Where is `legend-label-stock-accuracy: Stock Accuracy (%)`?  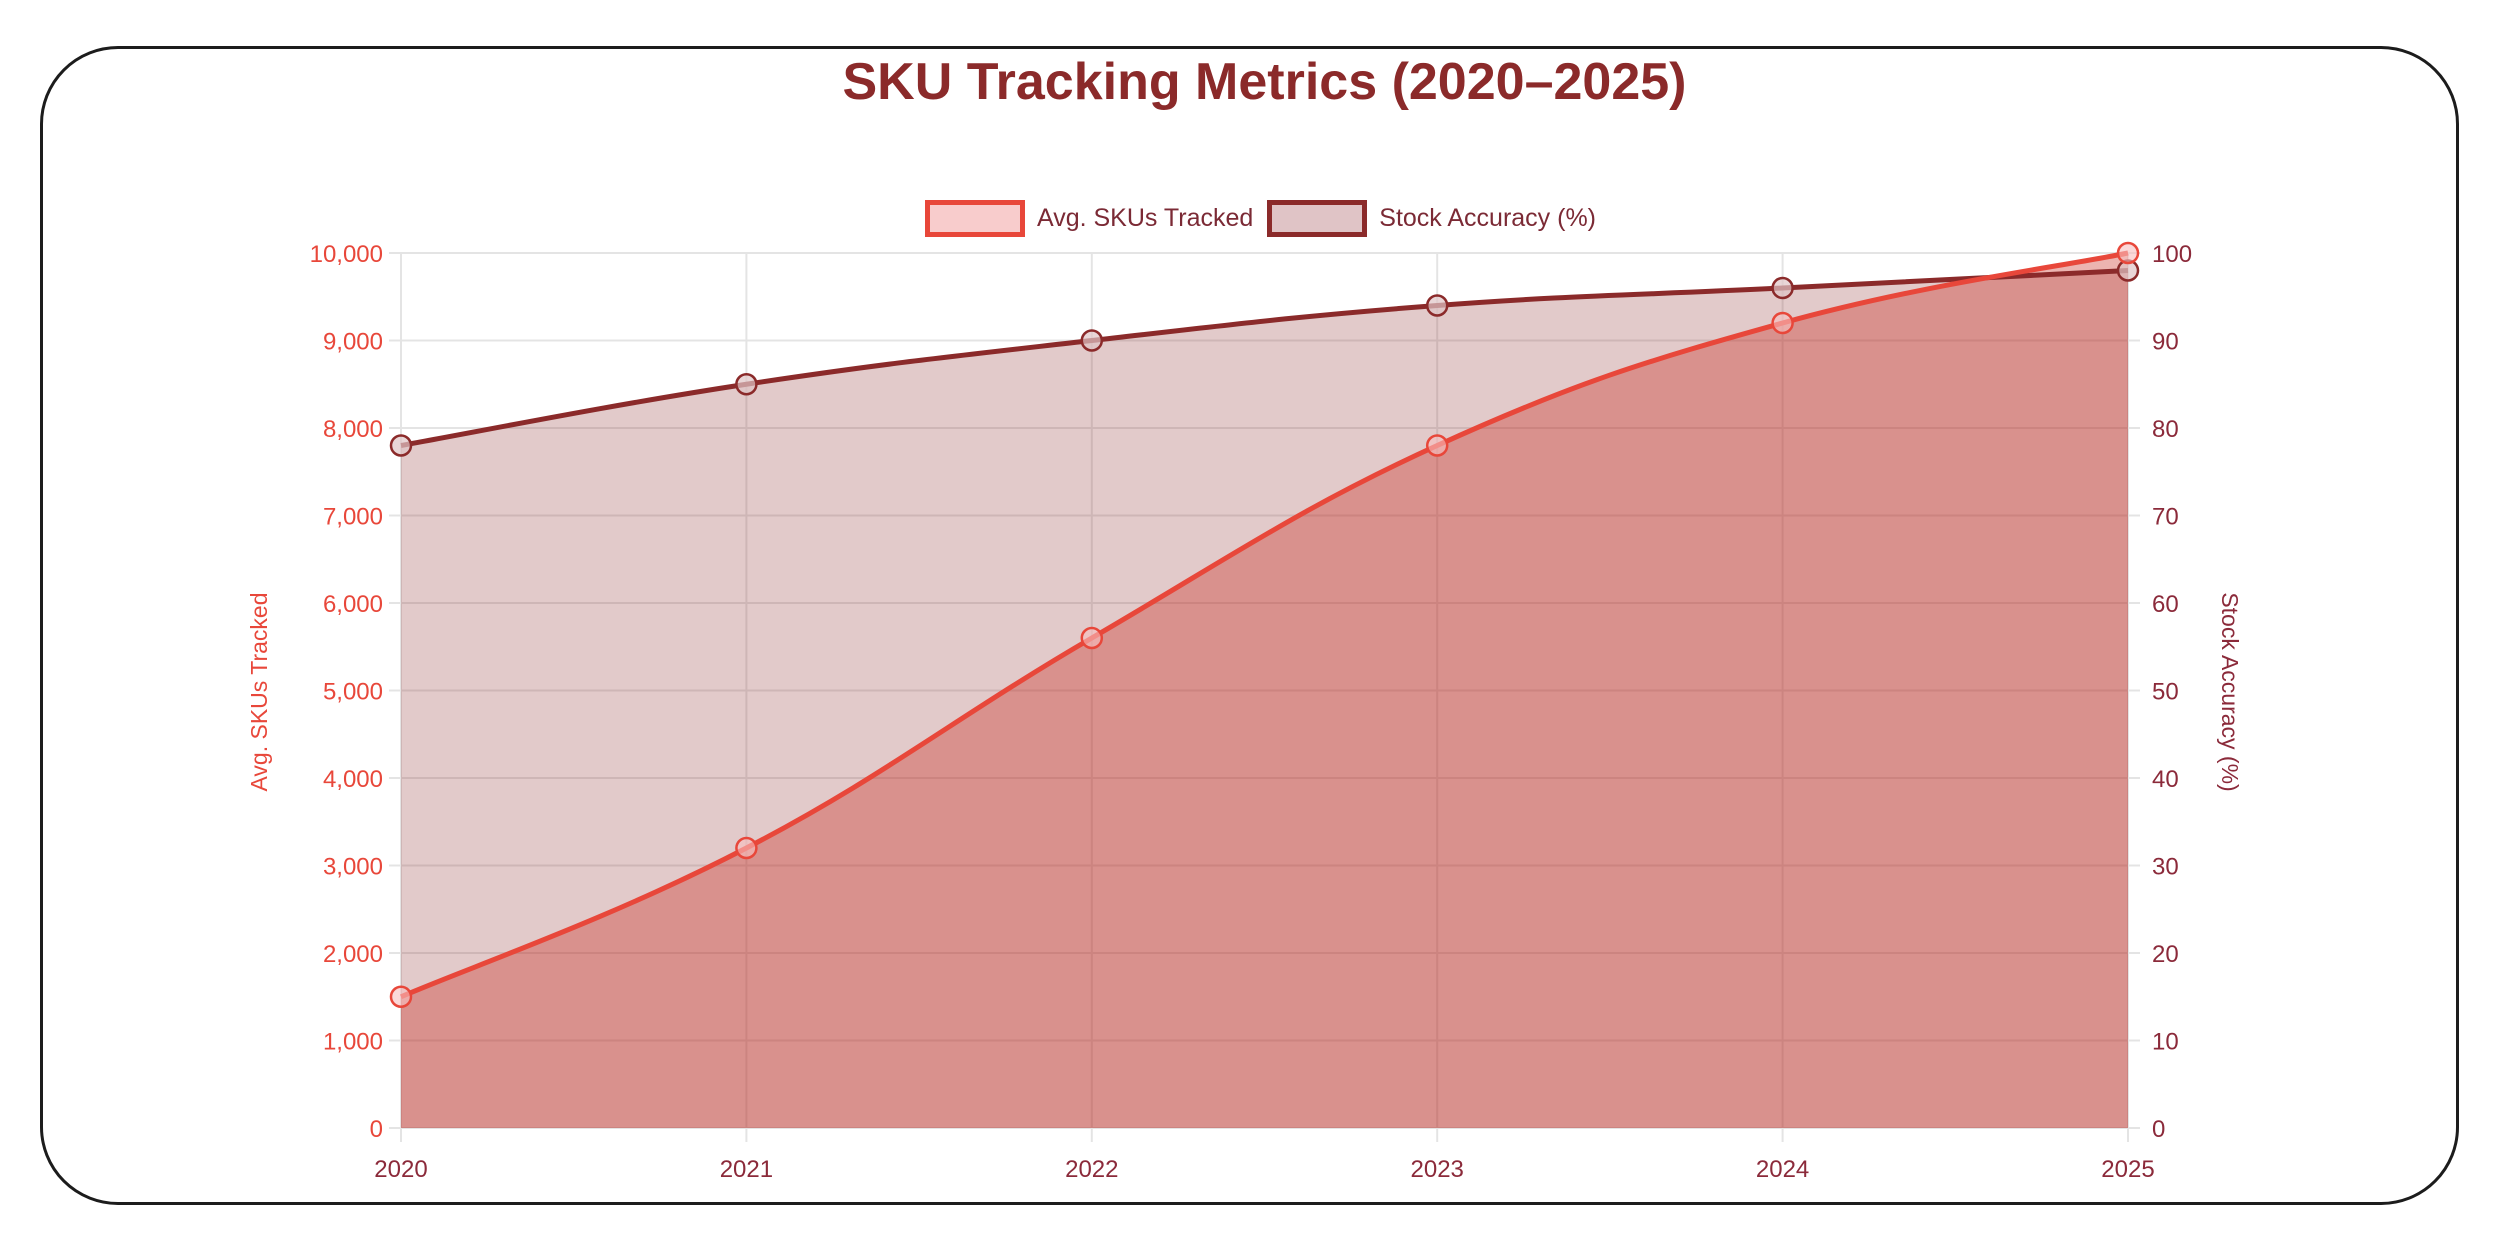 legend-label-stock-accuracy: Stock Accuracy (%) is located at coordinates (1488, 218).